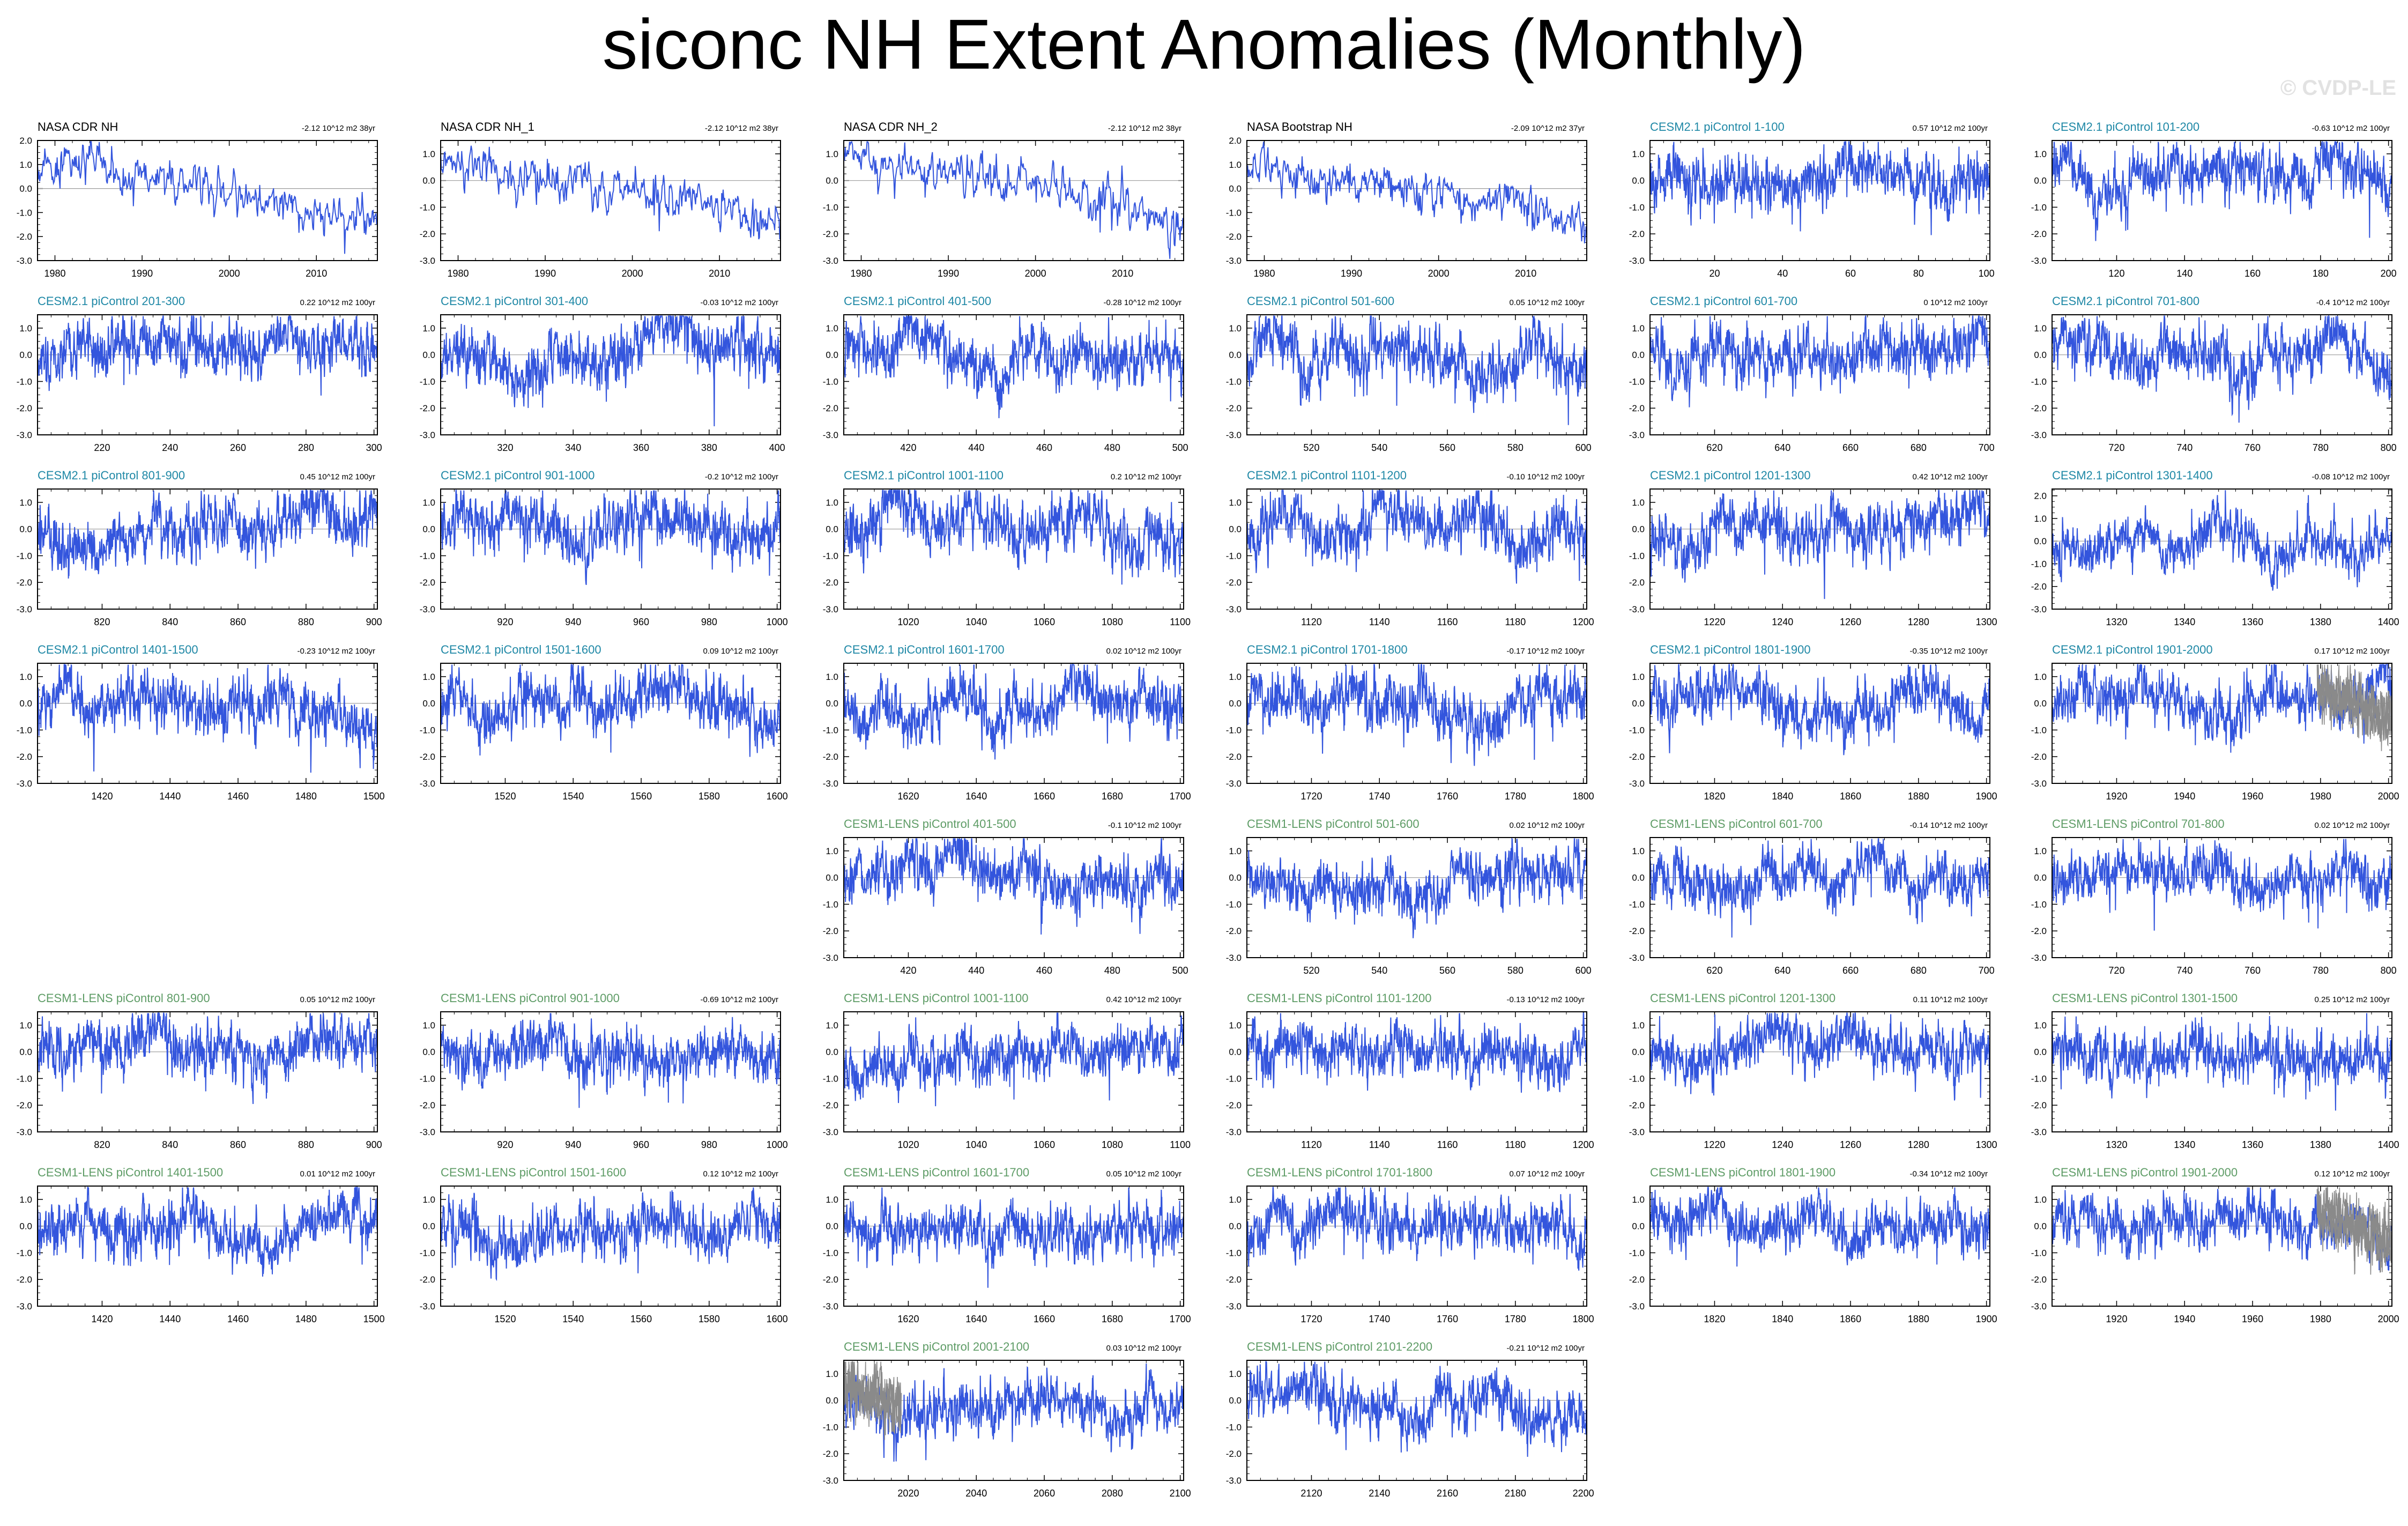 Image resolution: width=2408 pixels, height=1526 pixels. I want to click on trend-label: -0.69 10^12 m2 100yr, so click(739, 1000).